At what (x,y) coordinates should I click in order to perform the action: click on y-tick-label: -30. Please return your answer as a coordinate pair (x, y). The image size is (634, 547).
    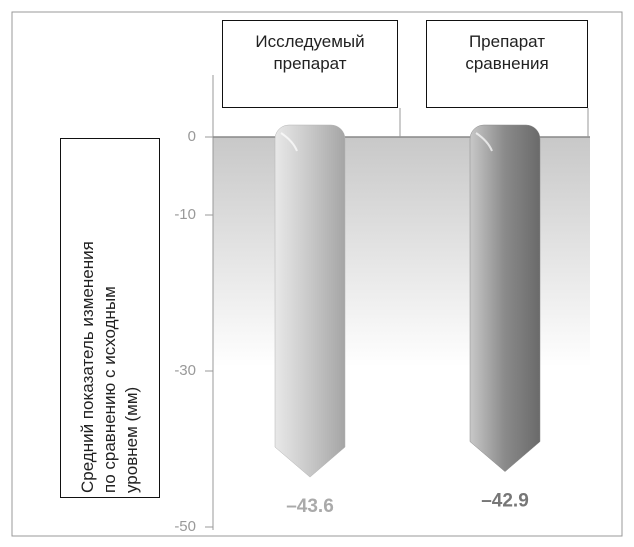
    Looking at the image, I should click on (185, 370).